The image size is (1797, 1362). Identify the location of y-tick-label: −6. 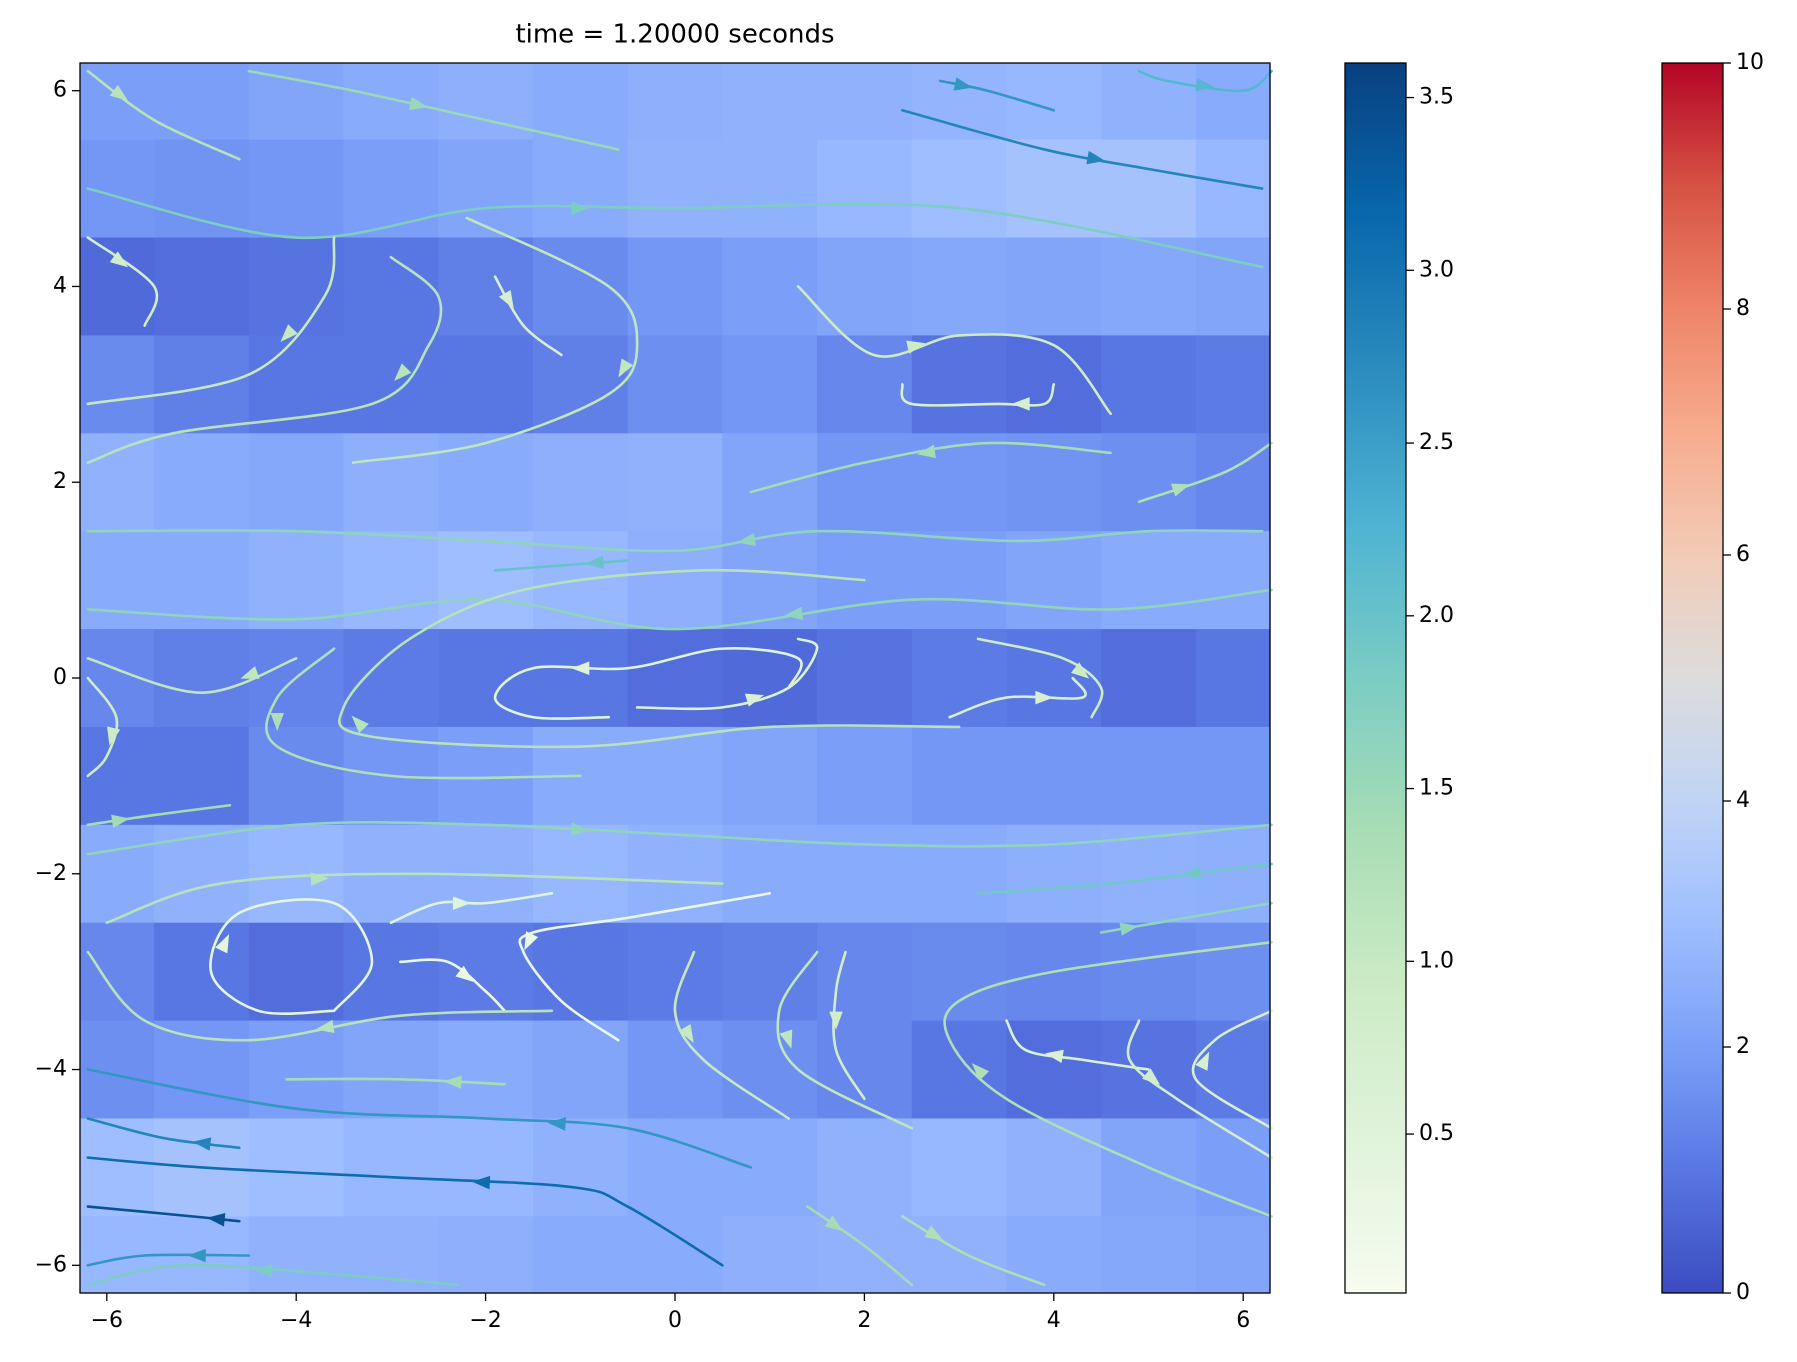
(51, 1264).